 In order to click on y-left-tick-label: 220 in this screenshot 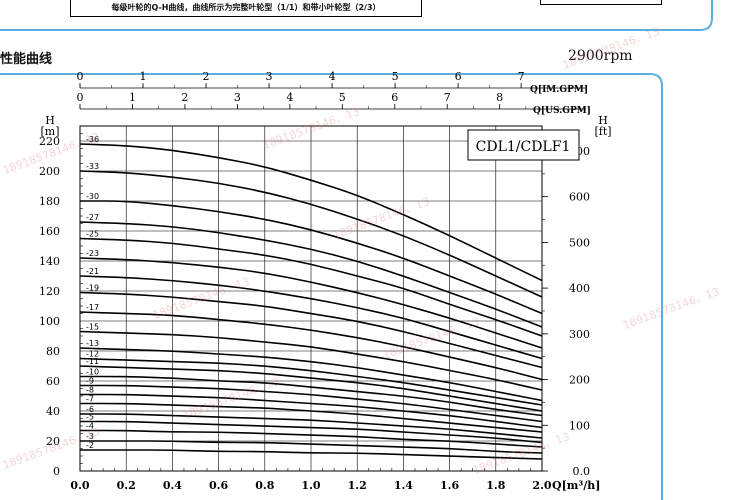, I will do `click(49, 141)`.